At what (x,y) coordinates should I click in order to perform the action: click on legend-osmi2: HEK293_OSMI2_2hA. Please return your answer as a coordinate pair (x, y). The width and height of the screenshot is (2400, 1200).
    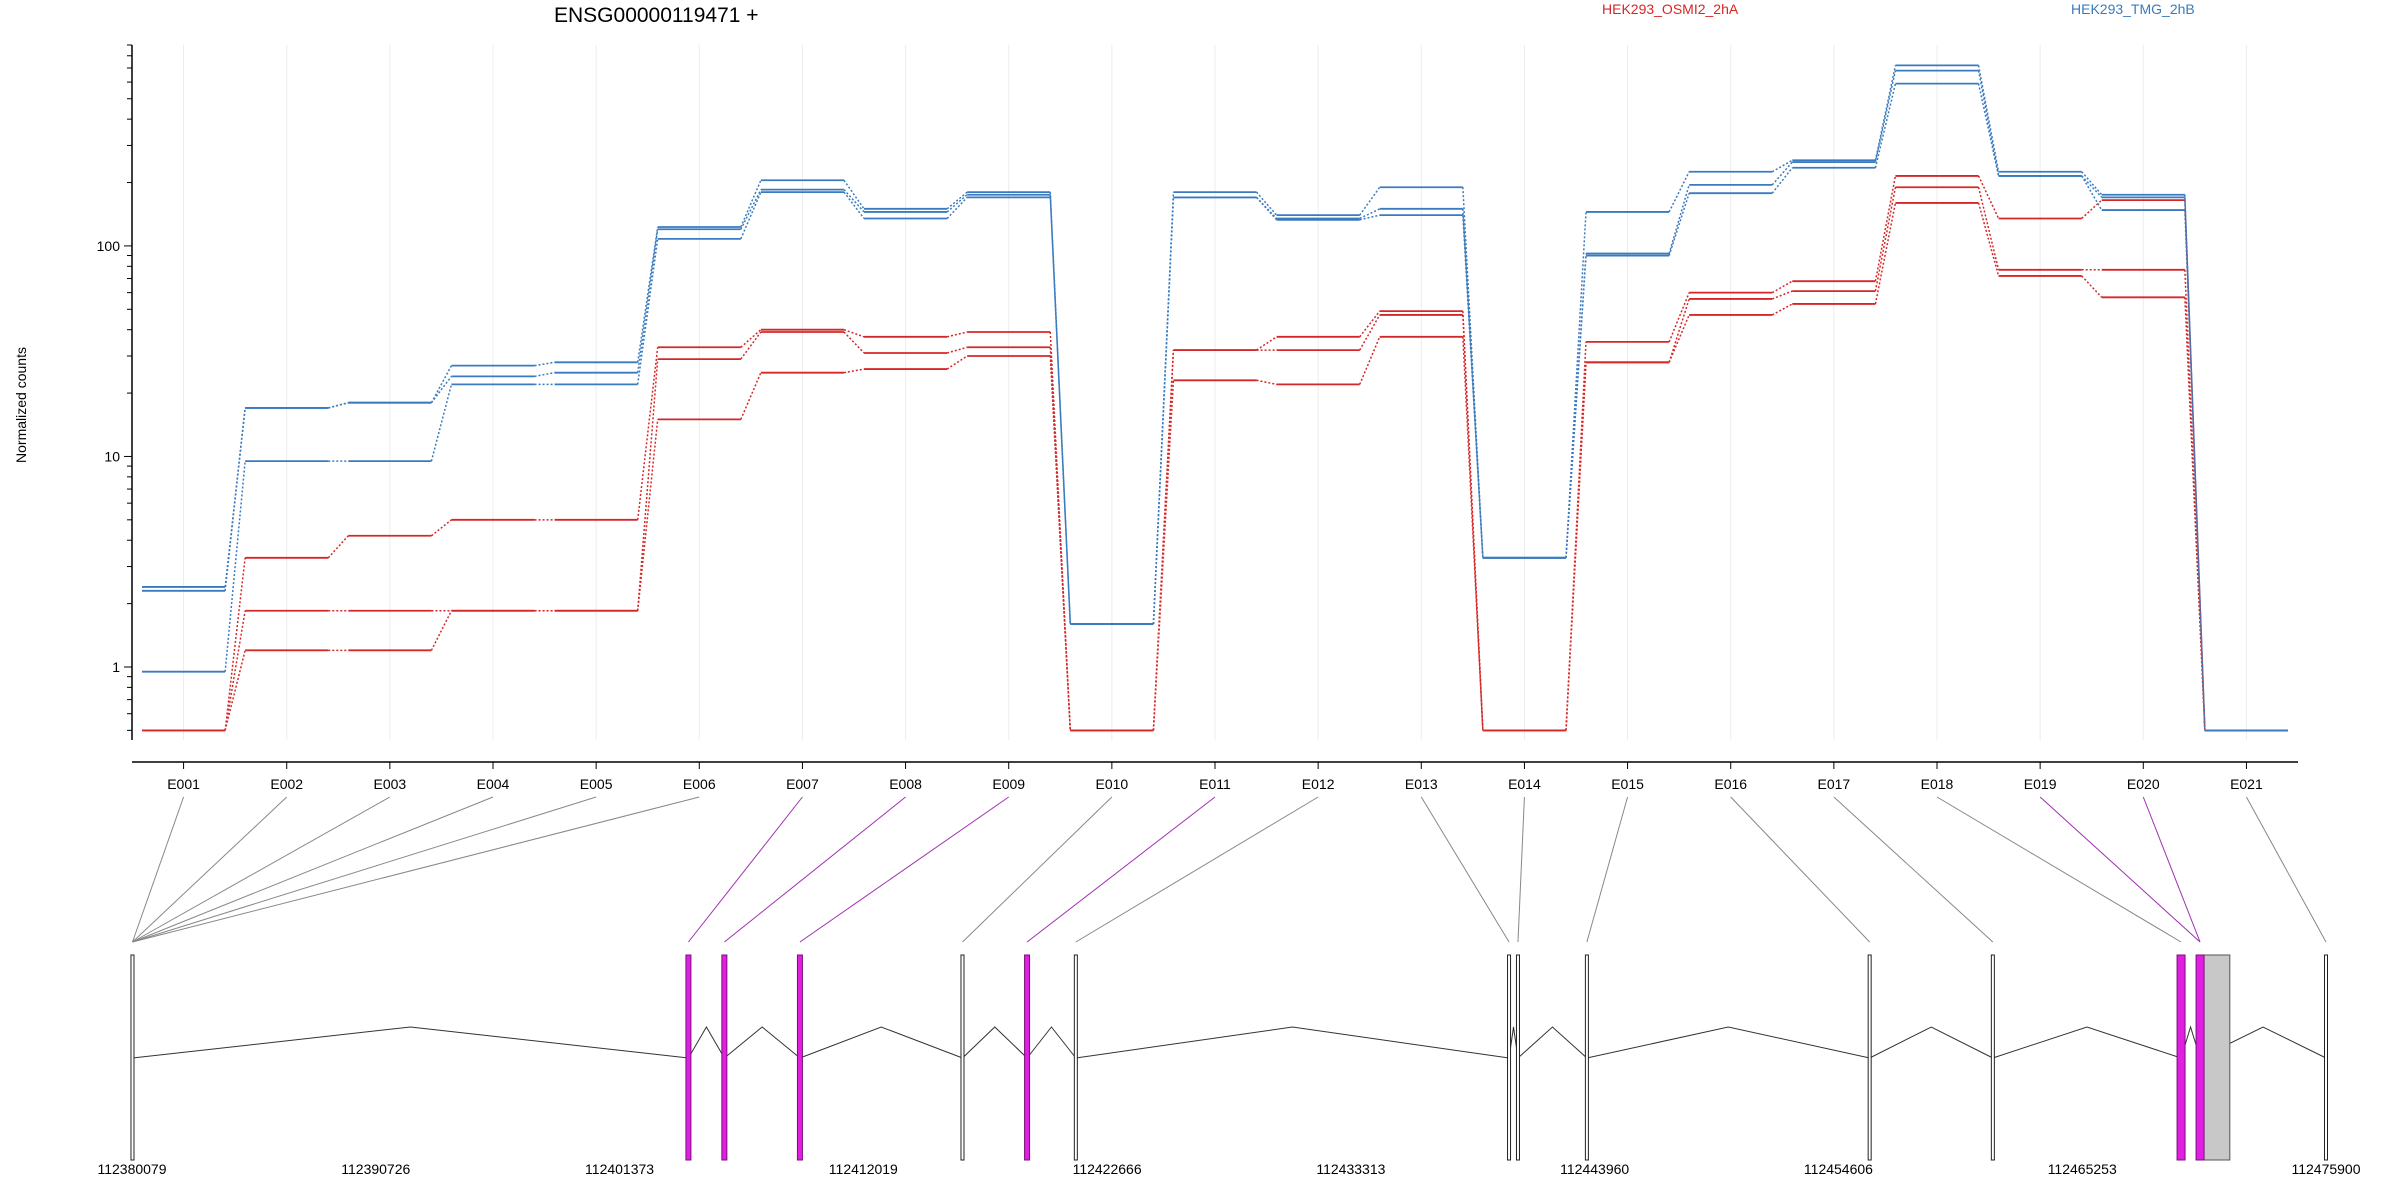
    Looking at the image, I should click on (1670, 9).